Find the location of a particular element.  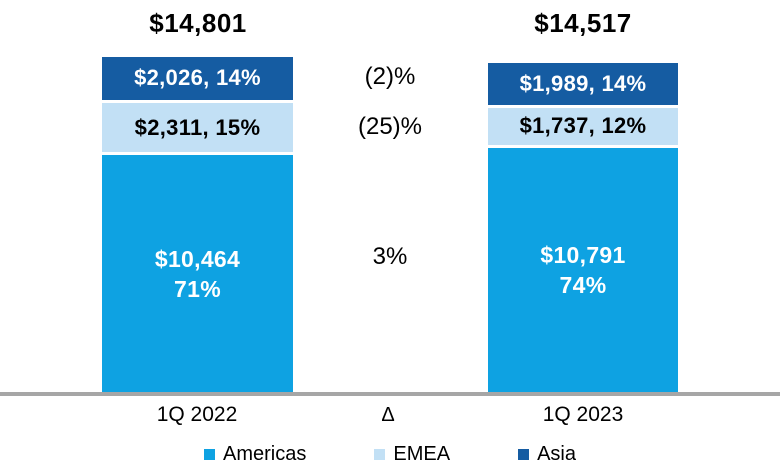

segment-label: 74% is located at coordinates (583, 285).